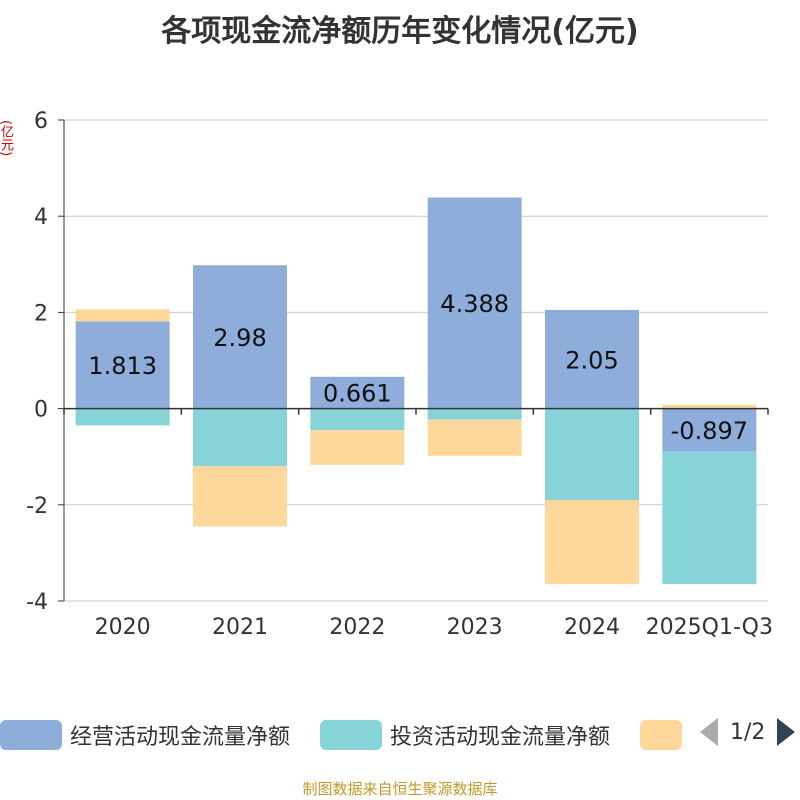  I want to click on x-tick-label: 2021, so click(240, 627).